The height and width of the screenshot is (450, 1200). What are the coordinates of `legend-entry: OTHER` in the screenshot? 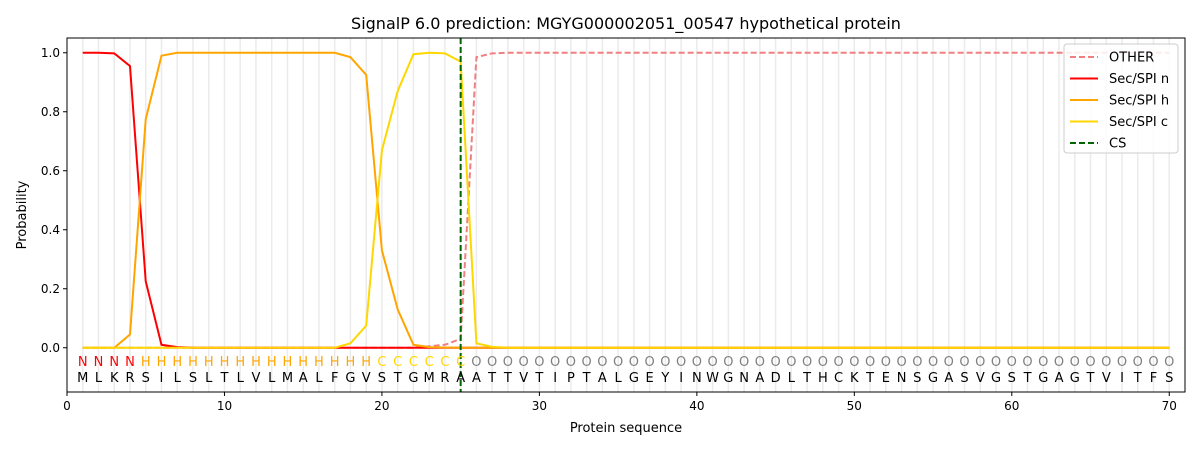 It's located at (1131, 58).